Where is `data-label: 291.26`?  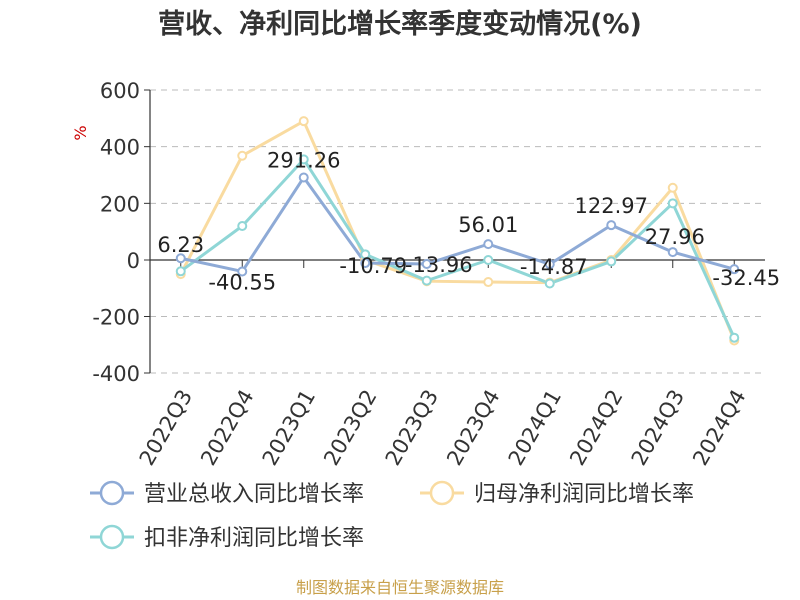 data-label: 291.26 is located at coordinates (303, 160).